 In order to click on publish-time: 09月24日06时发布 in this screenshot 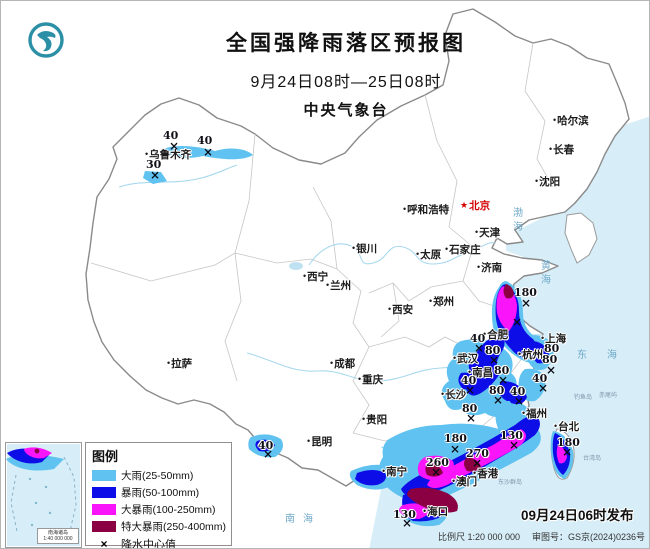, I will do `click(577, 515)`.